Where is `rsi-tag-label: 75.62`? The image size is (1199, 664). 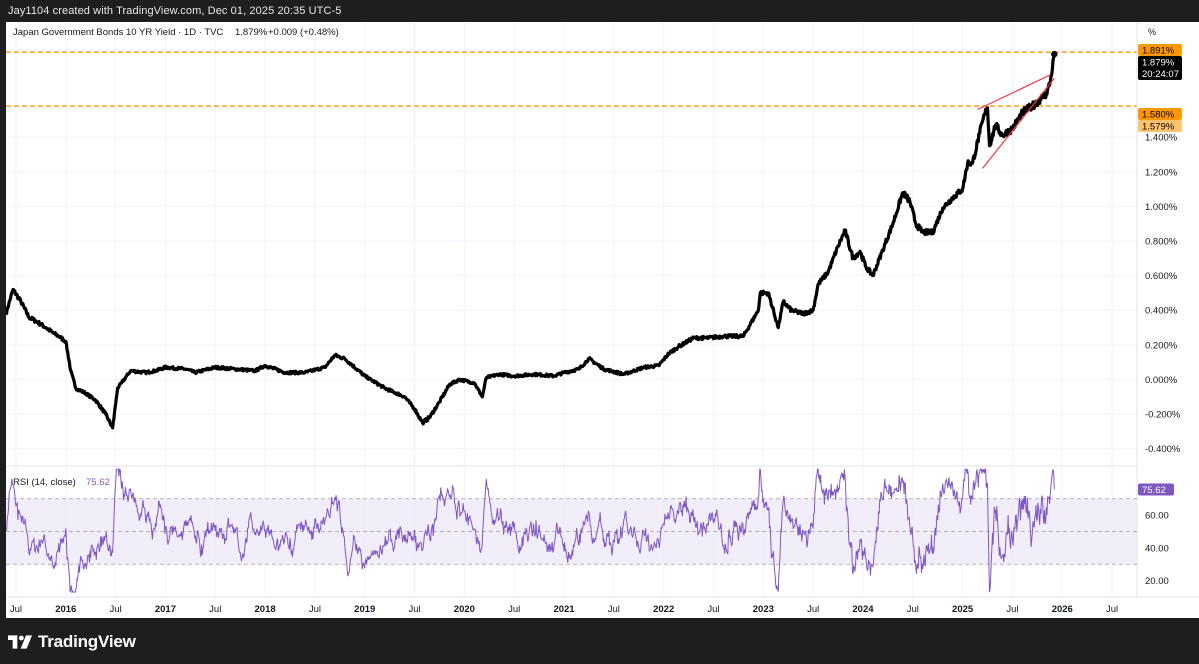 rsi-tag-label: 75.62 is located at coordinates (1154, 490).